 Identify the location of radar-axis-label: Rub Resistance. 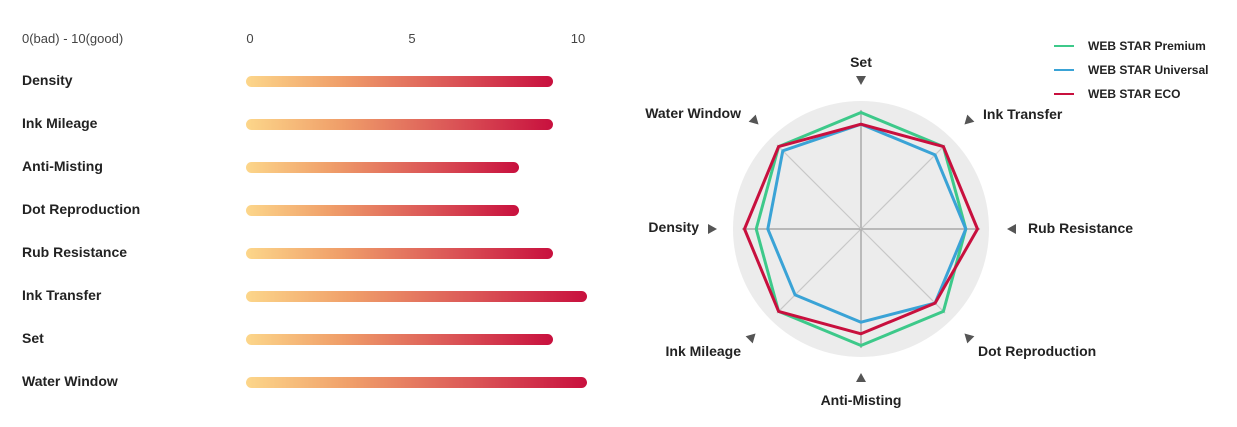
(1080, 228).